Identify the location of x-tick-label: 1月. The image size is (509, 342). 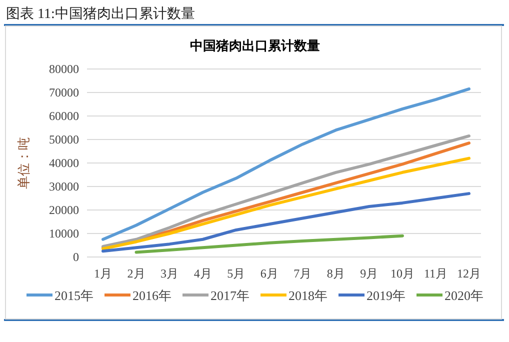
(103, 273).